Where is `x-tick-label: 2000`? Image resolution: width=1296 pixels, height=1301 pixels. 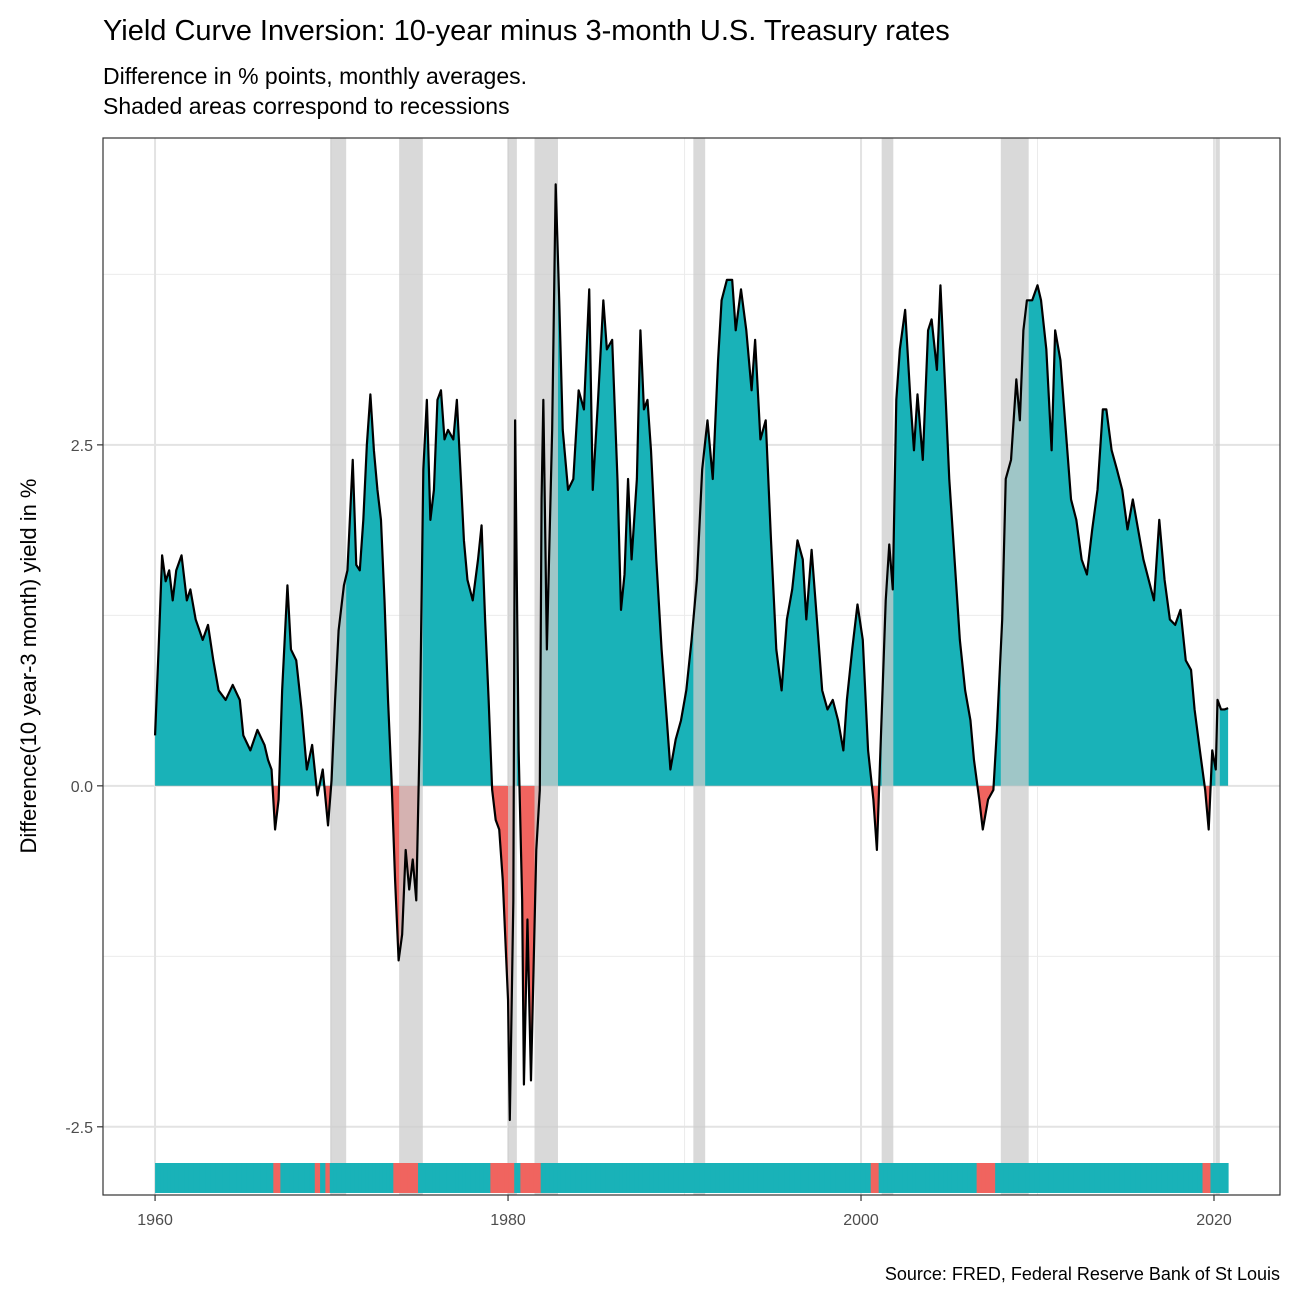 x-tick-label: 2000 is located at coordinates (861, 1220).